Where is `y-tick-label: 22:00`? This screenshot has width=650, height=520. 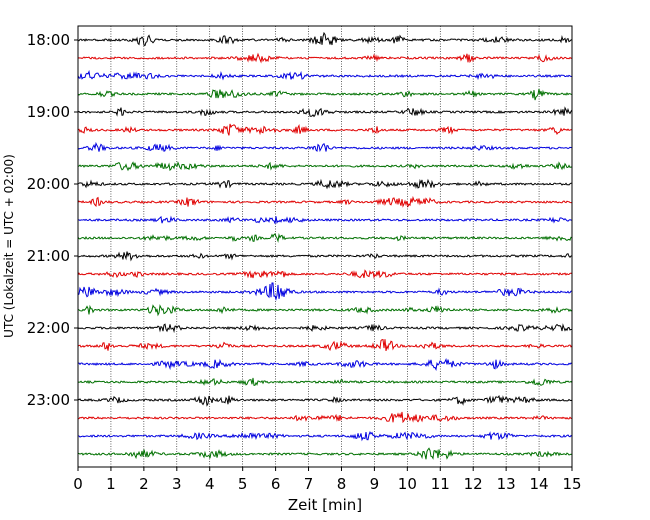 y-tick-label: 22:00 is located at coordinates (48, 328).